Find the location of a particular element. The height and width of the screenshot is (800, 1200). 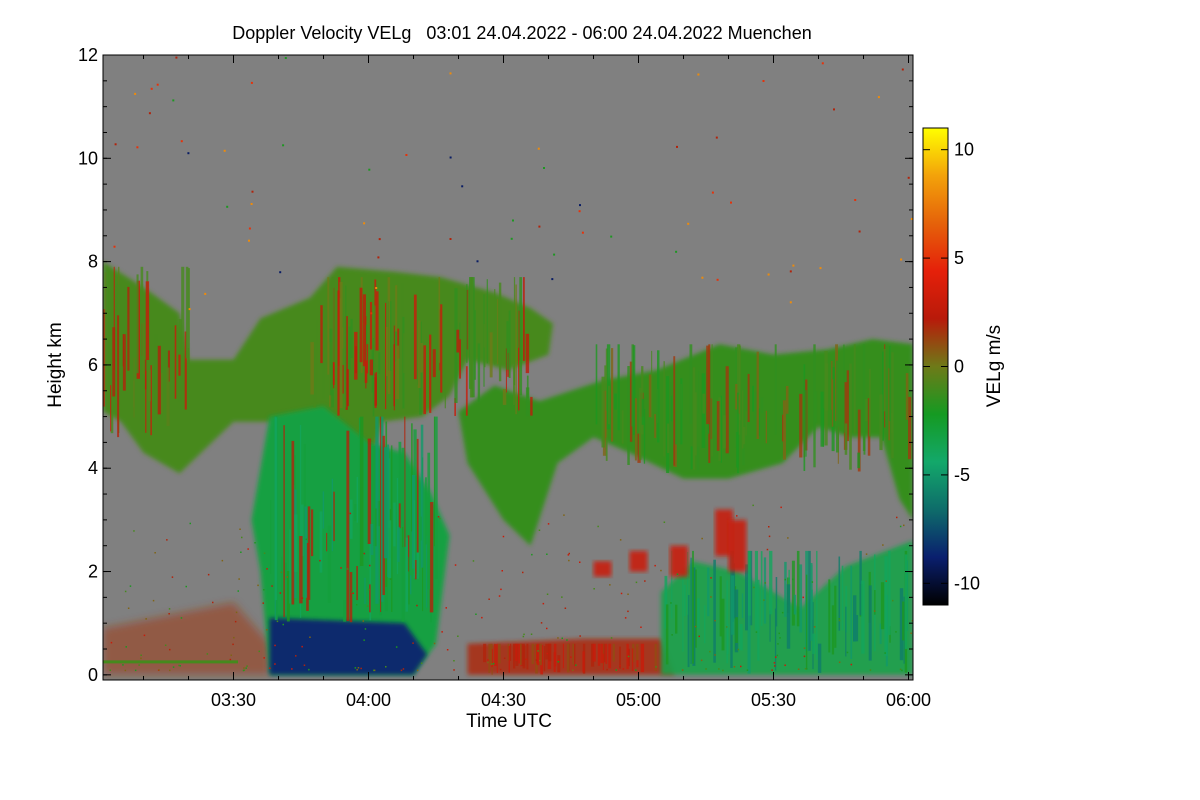

y-tick-label: 0 is located at coordinates (93, 675).